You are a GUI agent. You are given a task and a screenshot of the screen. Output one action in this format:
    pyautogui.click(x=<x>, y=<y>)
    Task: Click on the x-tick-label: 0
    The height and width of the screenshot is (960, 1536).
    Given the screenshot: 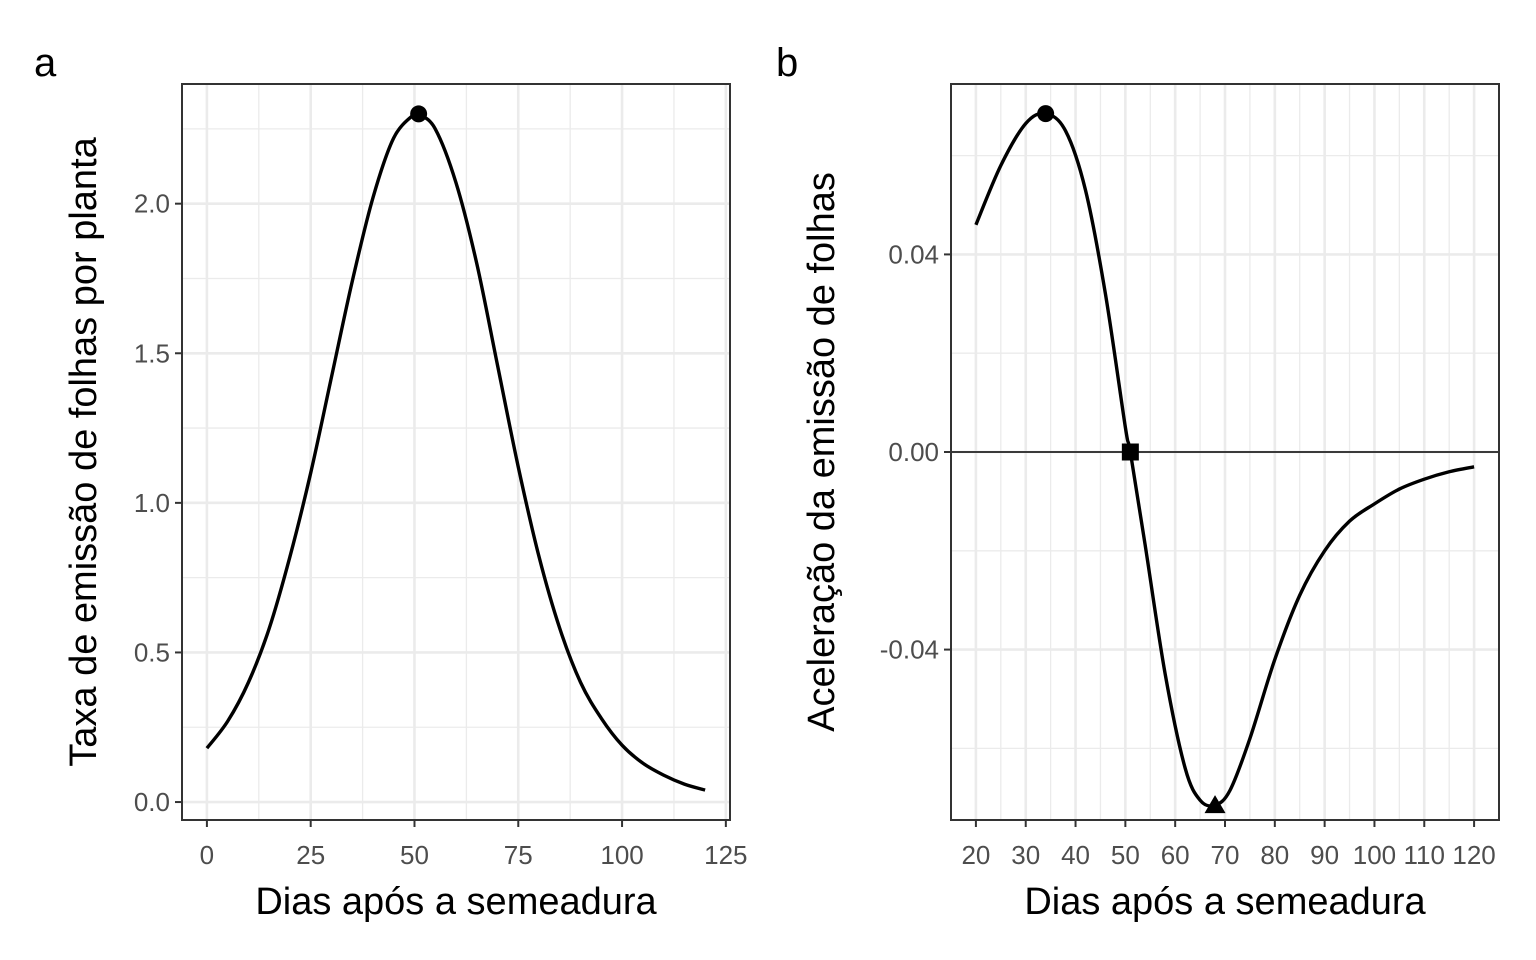 What is the action you would take?
    pyautogui.click(x=207, y=855)
    